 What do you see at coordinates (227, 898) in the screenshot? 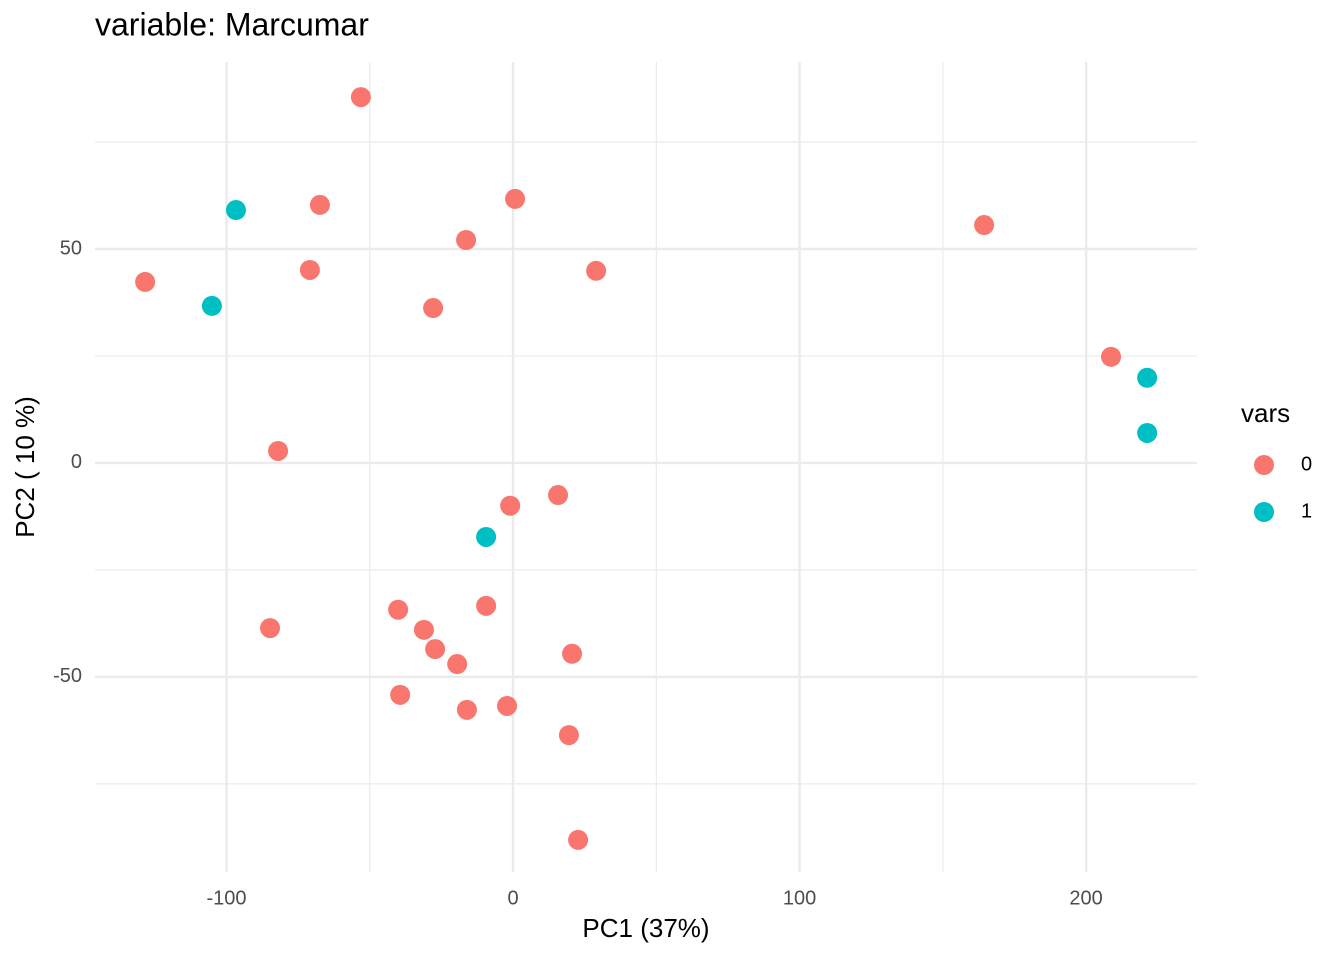
I see `x-tick-label: -100` at bounding box center [227, 898].